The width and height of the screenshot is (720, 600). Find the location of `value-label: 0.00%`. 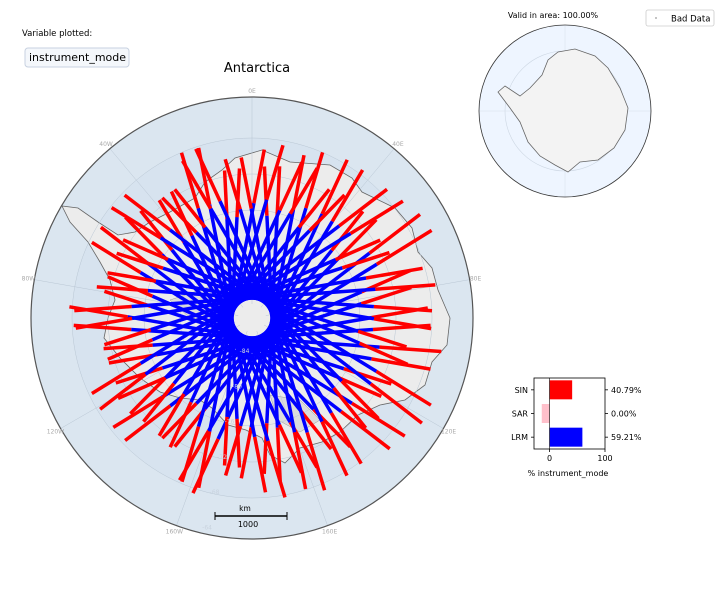

value-label: 0.00% is located at coordinates (624, 414).